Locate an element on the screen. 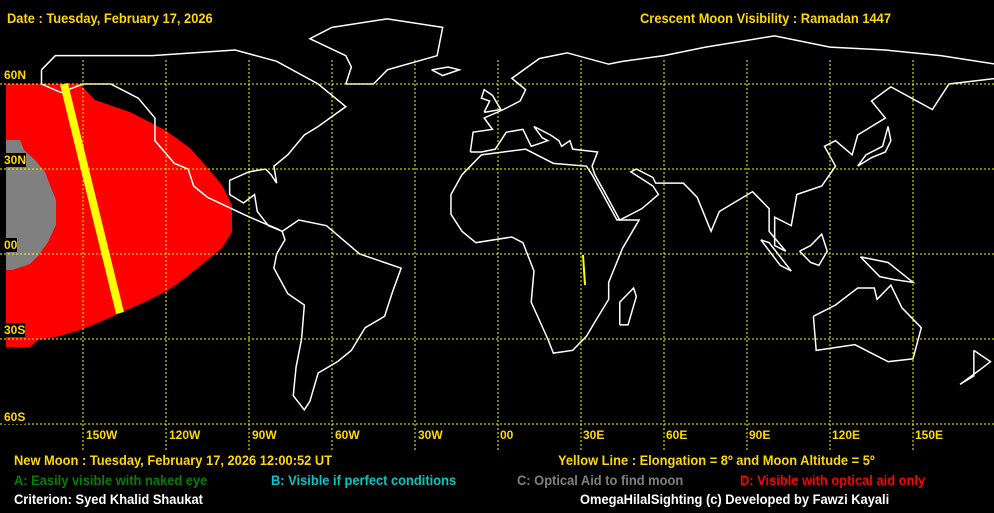  lon-label-120e: 120E is located at coordinates (846, 435).